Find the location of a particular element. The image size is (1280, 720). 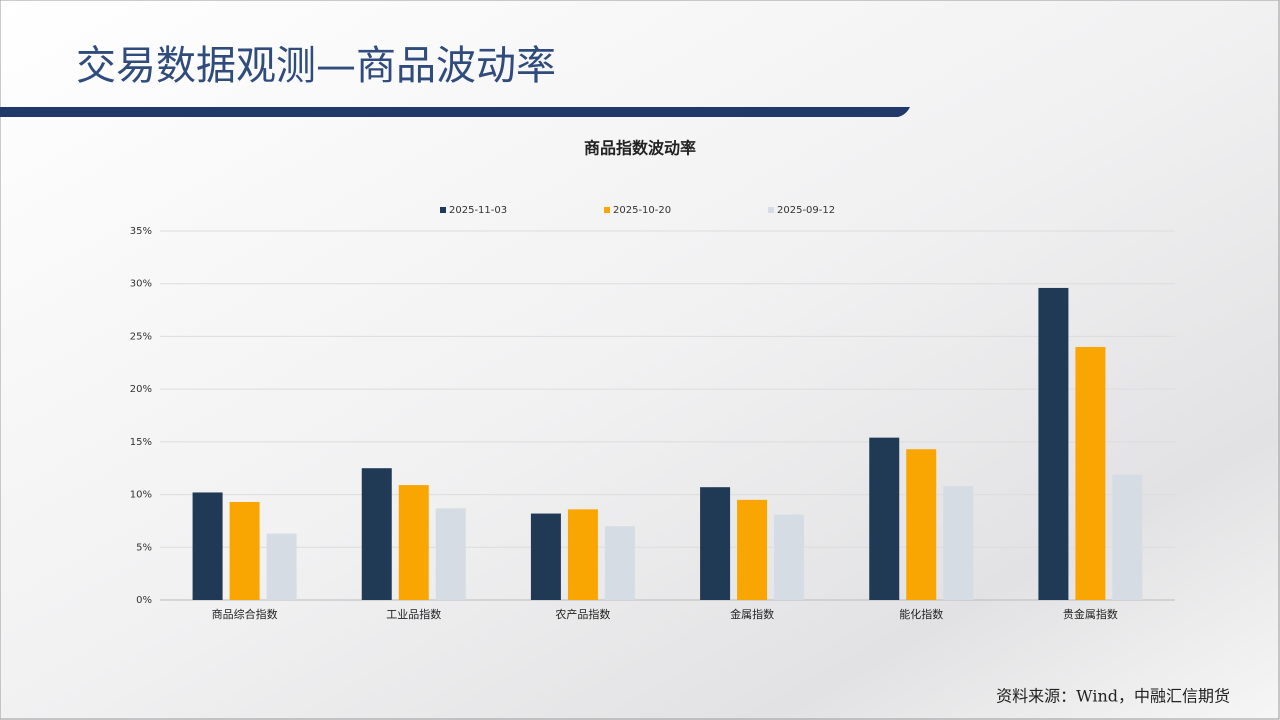

y-tick-label: 5% is located at coordinates (144, 547).